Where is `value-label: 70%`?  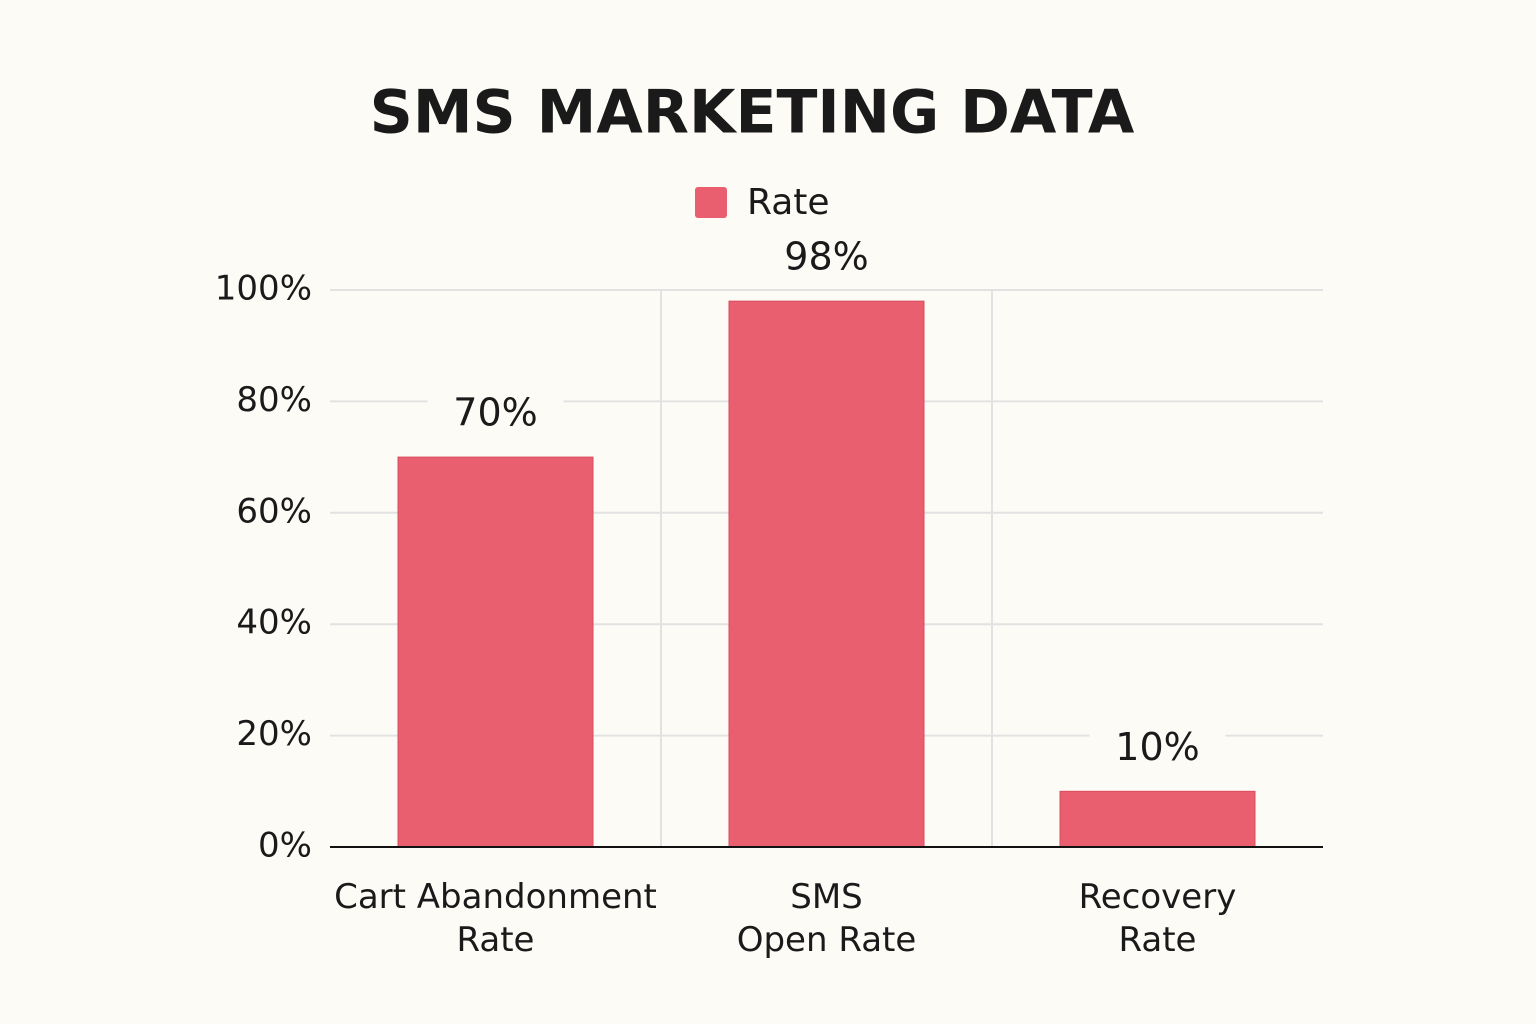 value-label: 70% is located at coordinates (495, 413).